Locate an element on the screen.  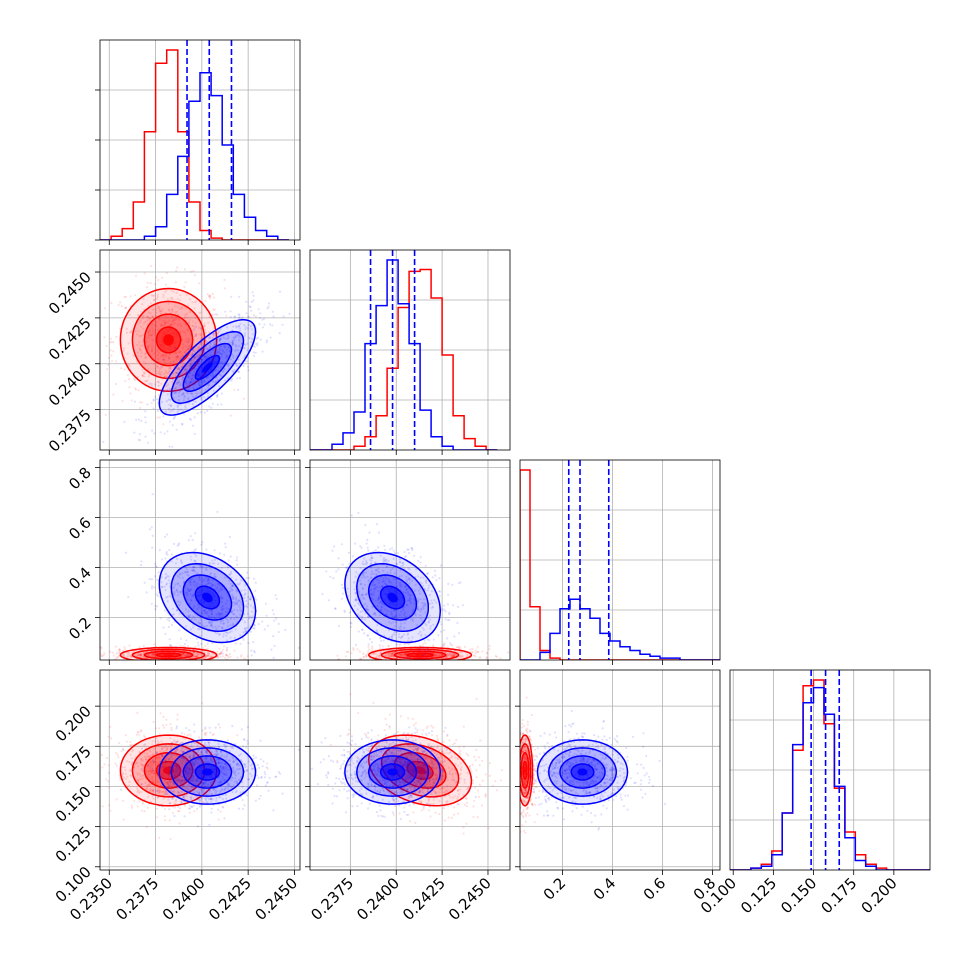
histogram-panel is located at coordinates (410, 352).